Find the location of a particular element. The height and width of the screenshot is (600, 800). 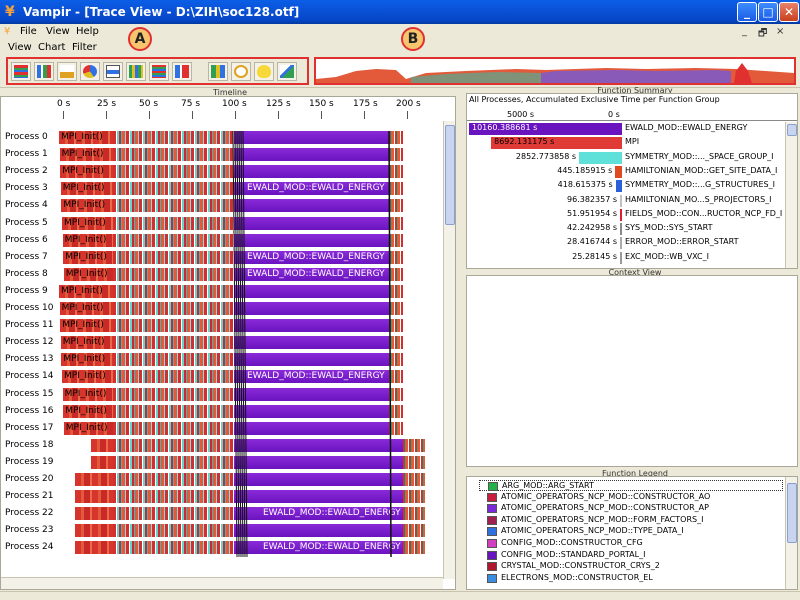

legend-scroll-thumb is located at coordinates (792, 513).